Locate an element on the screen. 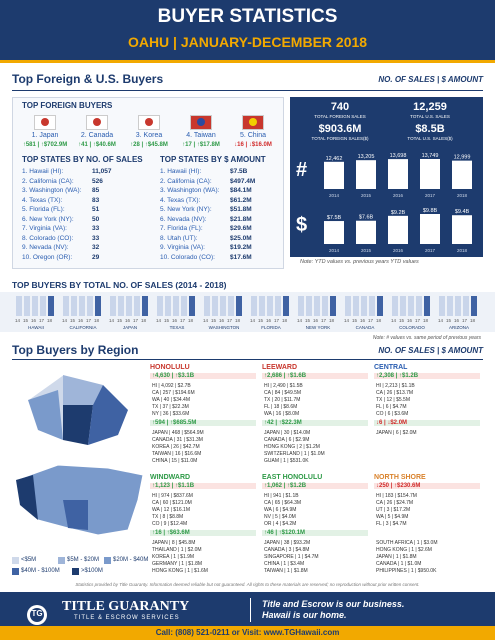 This screenshot has width=495, height=640. header-stripe is located at coordinates (247, 61).